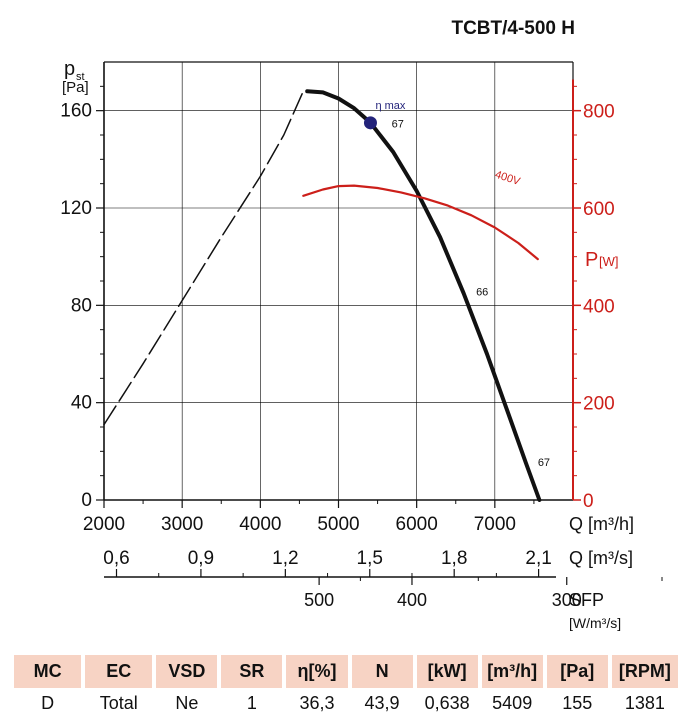  I want to click on header-n: N, so click(382, 671).